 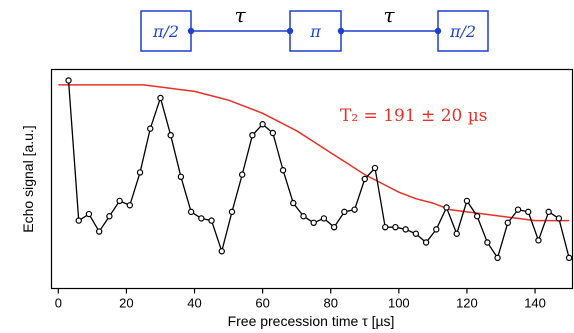 I want to click on x-tick-label: 60, so click(x=262, y=303).